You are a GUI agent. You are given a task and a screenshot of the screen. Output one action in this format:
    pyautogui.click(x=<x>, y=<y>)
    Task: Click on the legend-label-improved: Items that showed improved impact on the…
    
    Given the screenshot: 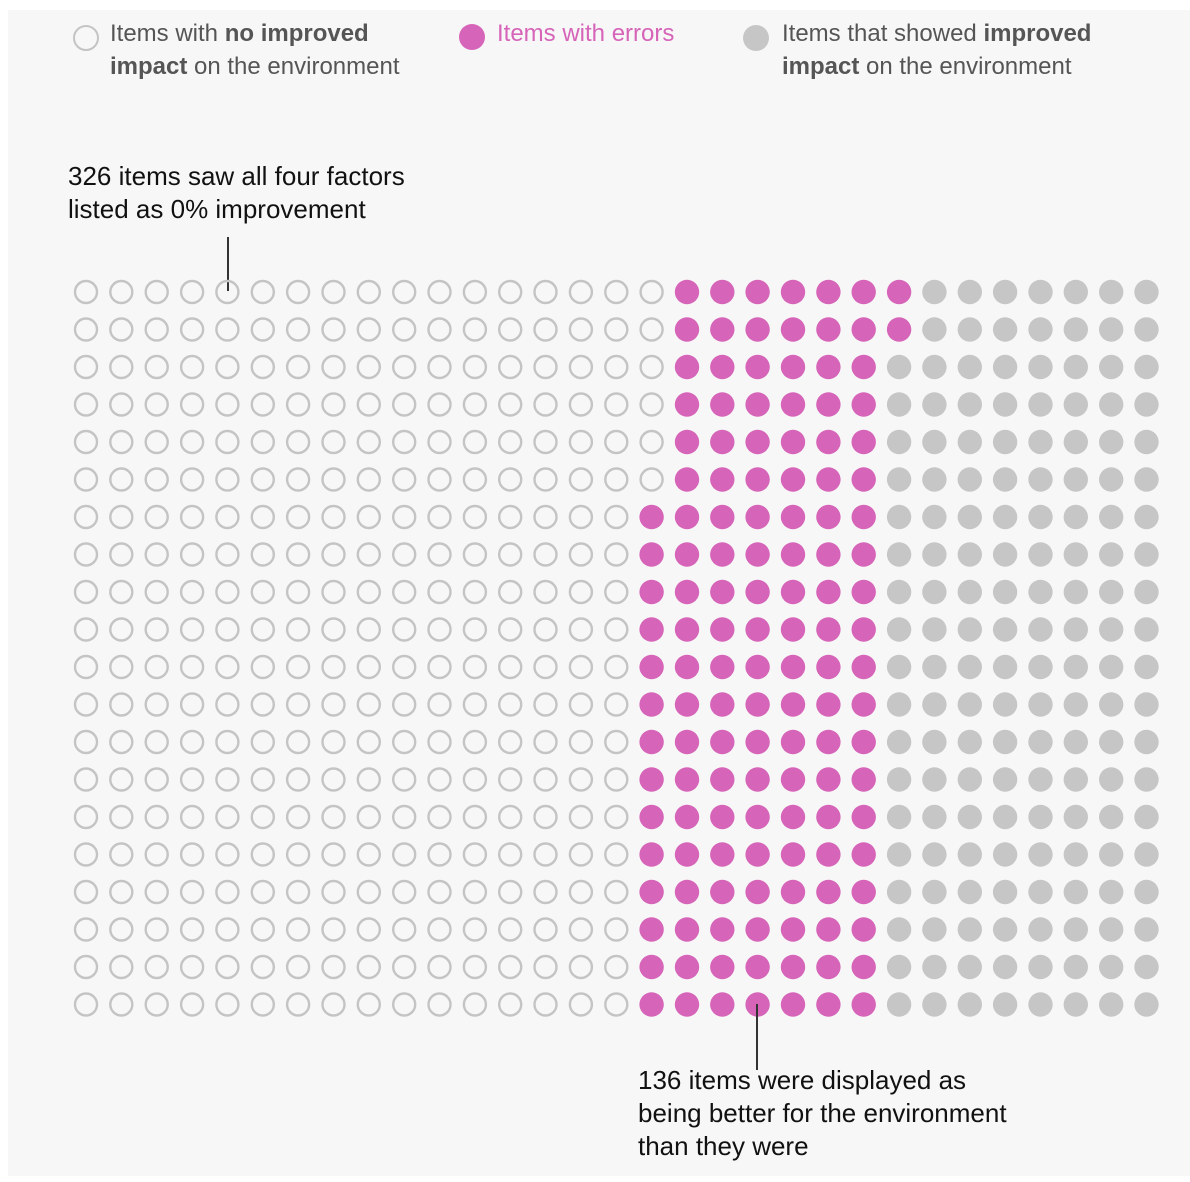 What is the action you would take?
    pyautogui.click(x=937, y=50)
    